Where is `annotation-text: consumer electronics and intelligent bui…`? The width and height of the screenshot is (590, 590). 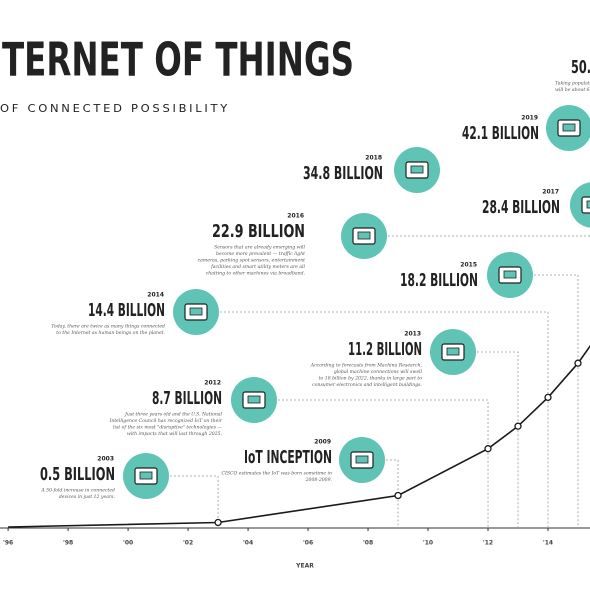 annotation-text: consumer electronics and intelligent bui… is located at coordinates (367, 385).